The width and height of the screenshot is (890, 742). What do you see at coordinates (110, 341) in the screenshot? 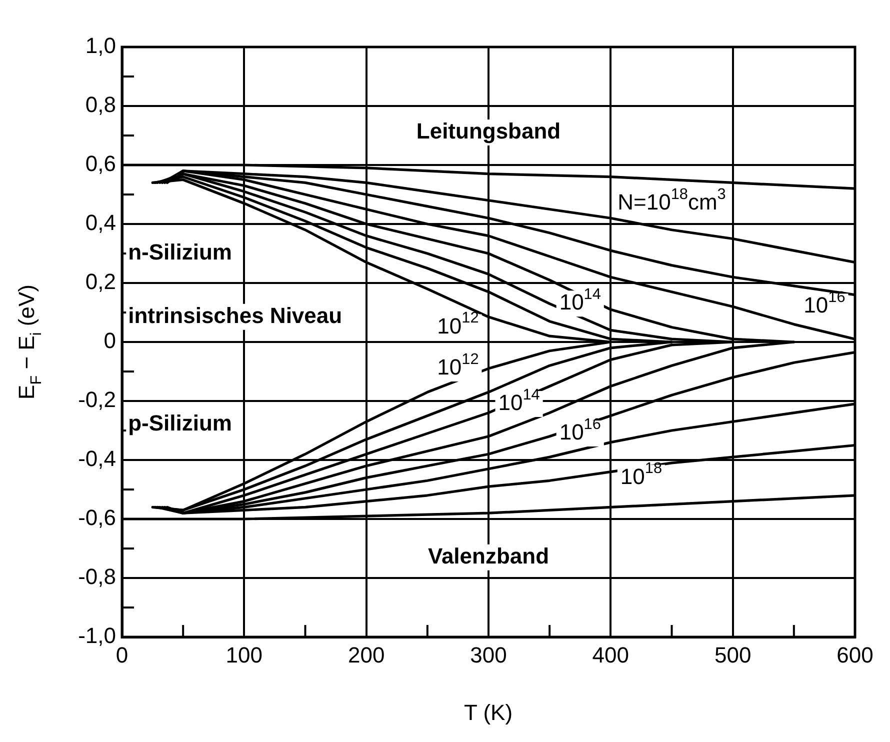
I see `y-tick-label: 0` at bounding box center [110, 341].